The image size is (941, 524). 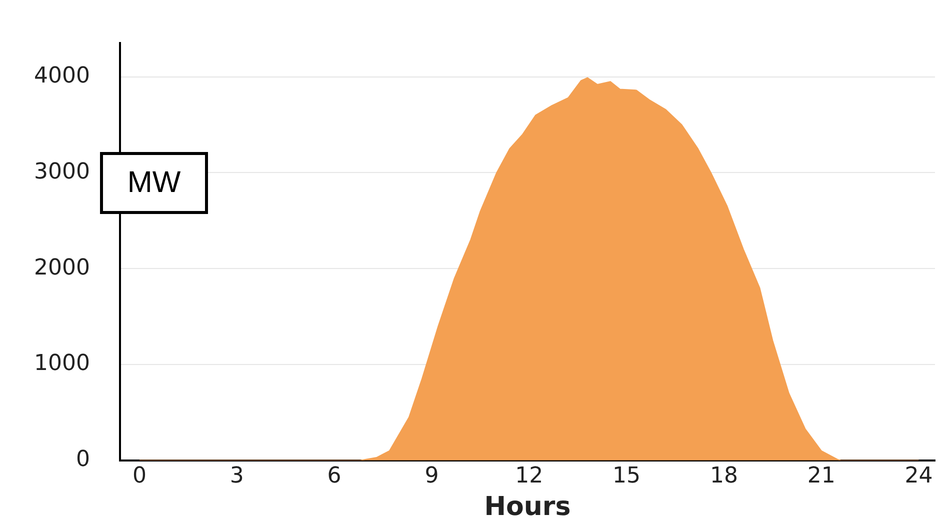 What do you see at coordinates (724, 475) in the screenshot?
I see `x-tick-label: 18` at bounding box center [724, 475].